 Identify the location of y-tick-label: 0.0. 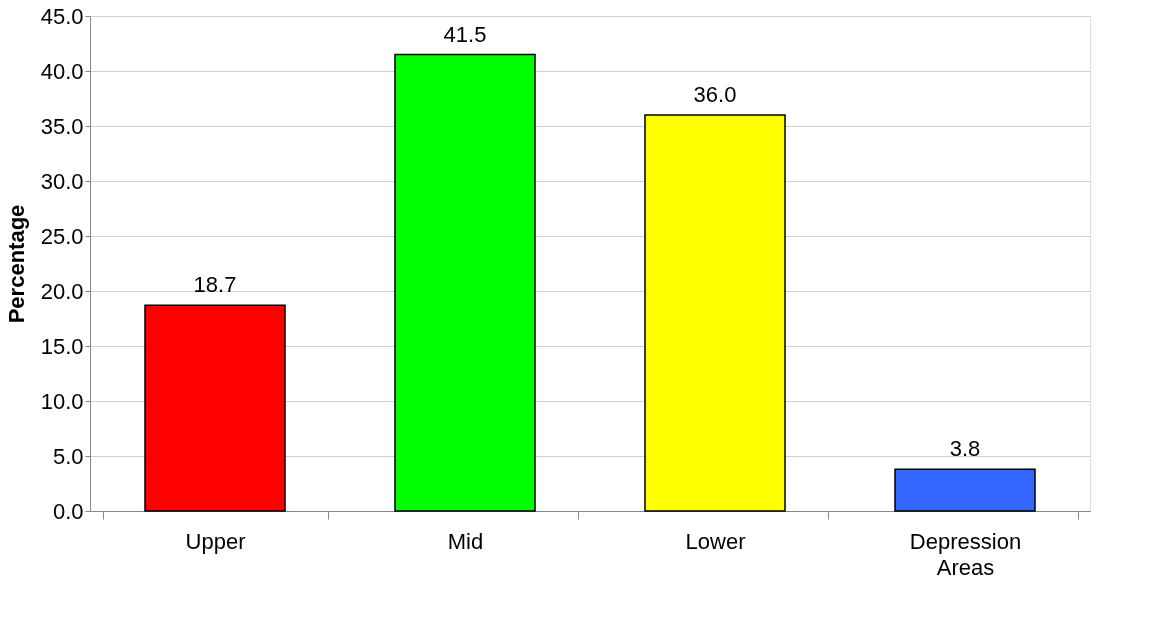
(68, 511).